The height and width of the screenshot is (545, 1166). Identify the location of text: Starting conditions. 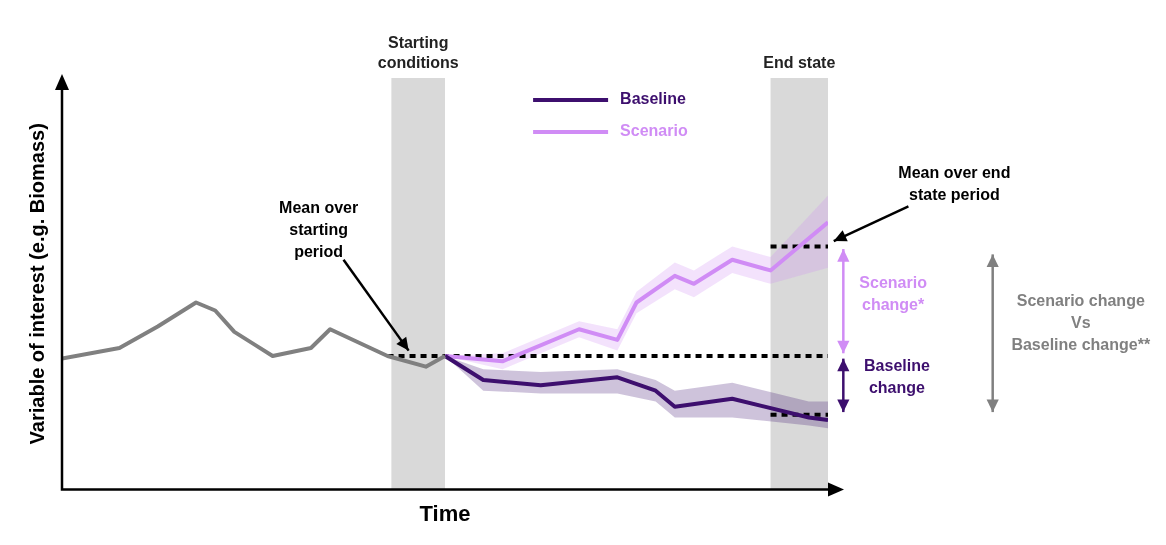
(418, 53).